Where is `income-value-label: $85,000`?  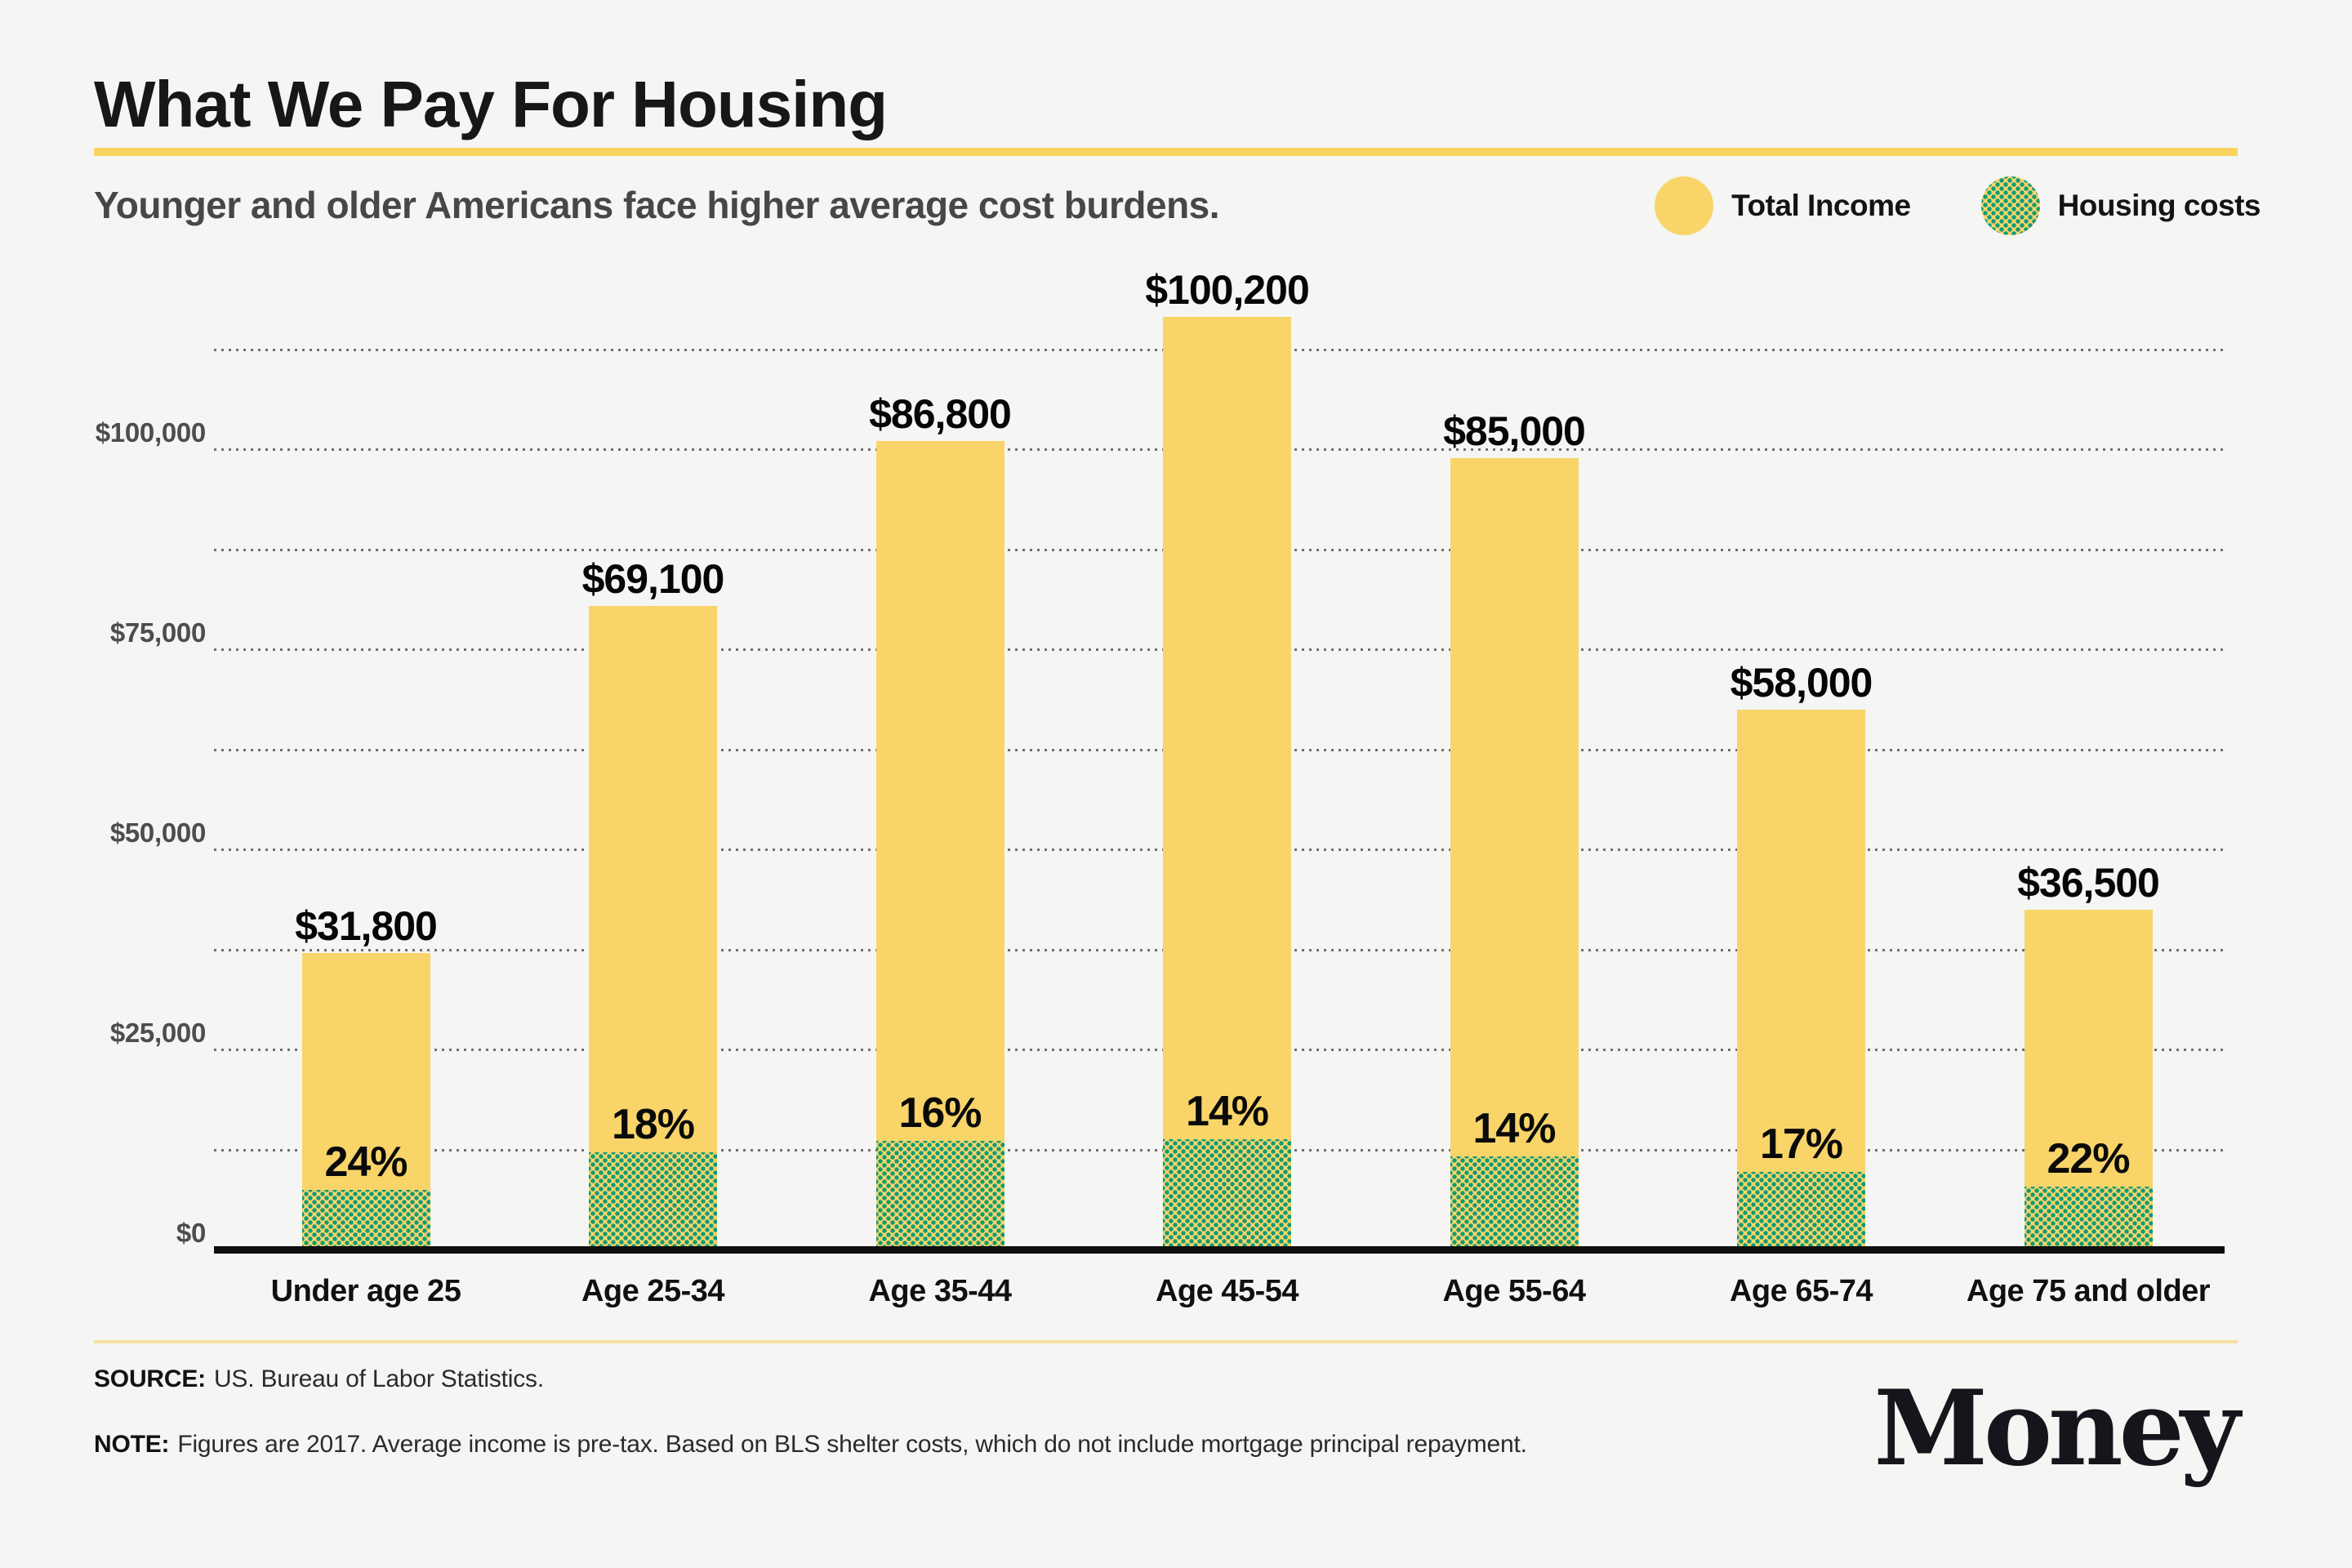 income-value-label: $85,000 is located at coordinates (1514, 431).